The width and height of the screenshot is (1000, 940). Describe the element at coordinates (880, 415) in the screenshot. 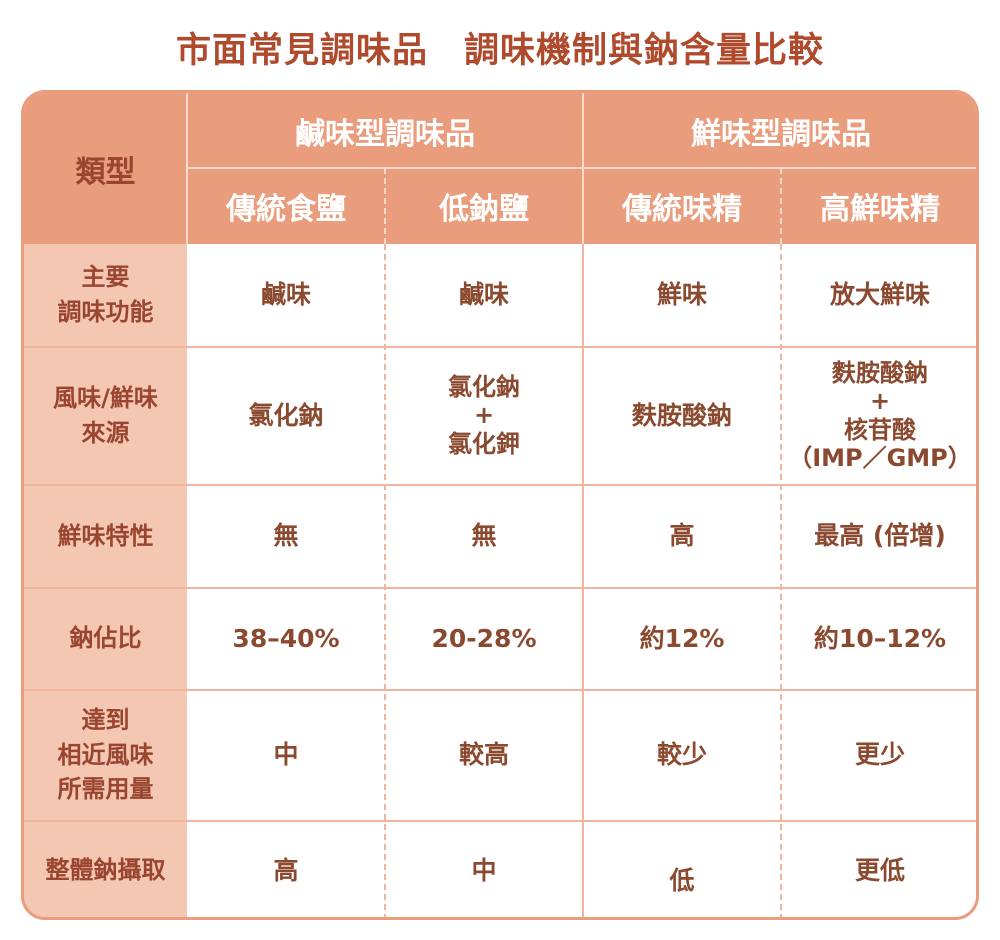

I see `table-cell: 麩胺酸鈉 + 核苷酸 （IMP／GMP）` at that location.